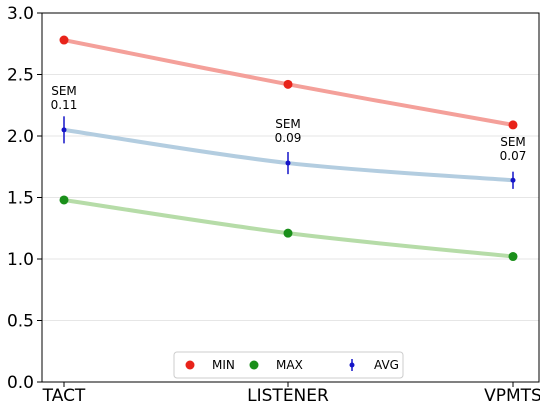 The width and height of the screenshot is (540, 404). What do you see at coordinates (223, 365) in the screenshot?
I see `legend-label-min: MIN` at bounding box center [223, 365].